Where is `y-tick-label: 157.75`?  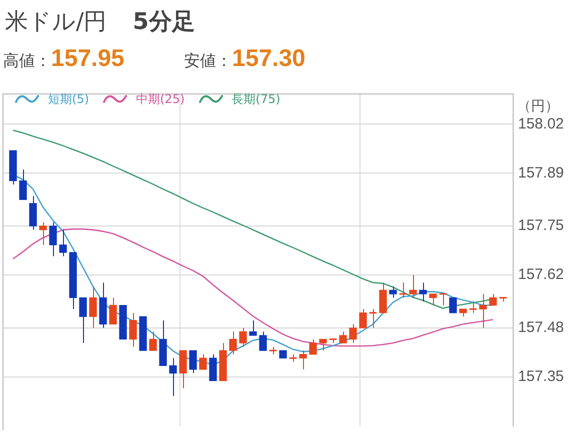 y-tick-label: 157.75 is located at coordinates (541, 225).